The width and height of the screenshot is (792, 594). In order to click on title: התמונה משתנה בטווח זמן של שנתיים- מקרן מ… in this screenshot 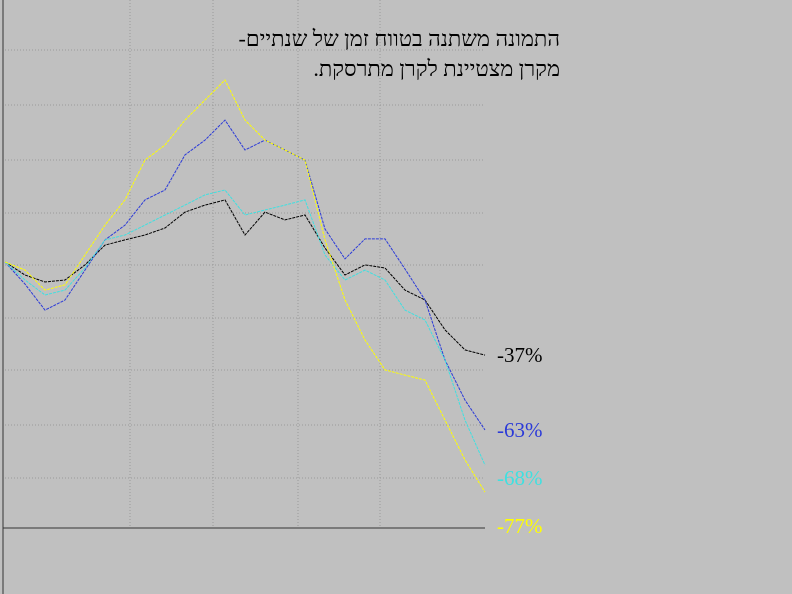, I will do `click(350, 54)`.